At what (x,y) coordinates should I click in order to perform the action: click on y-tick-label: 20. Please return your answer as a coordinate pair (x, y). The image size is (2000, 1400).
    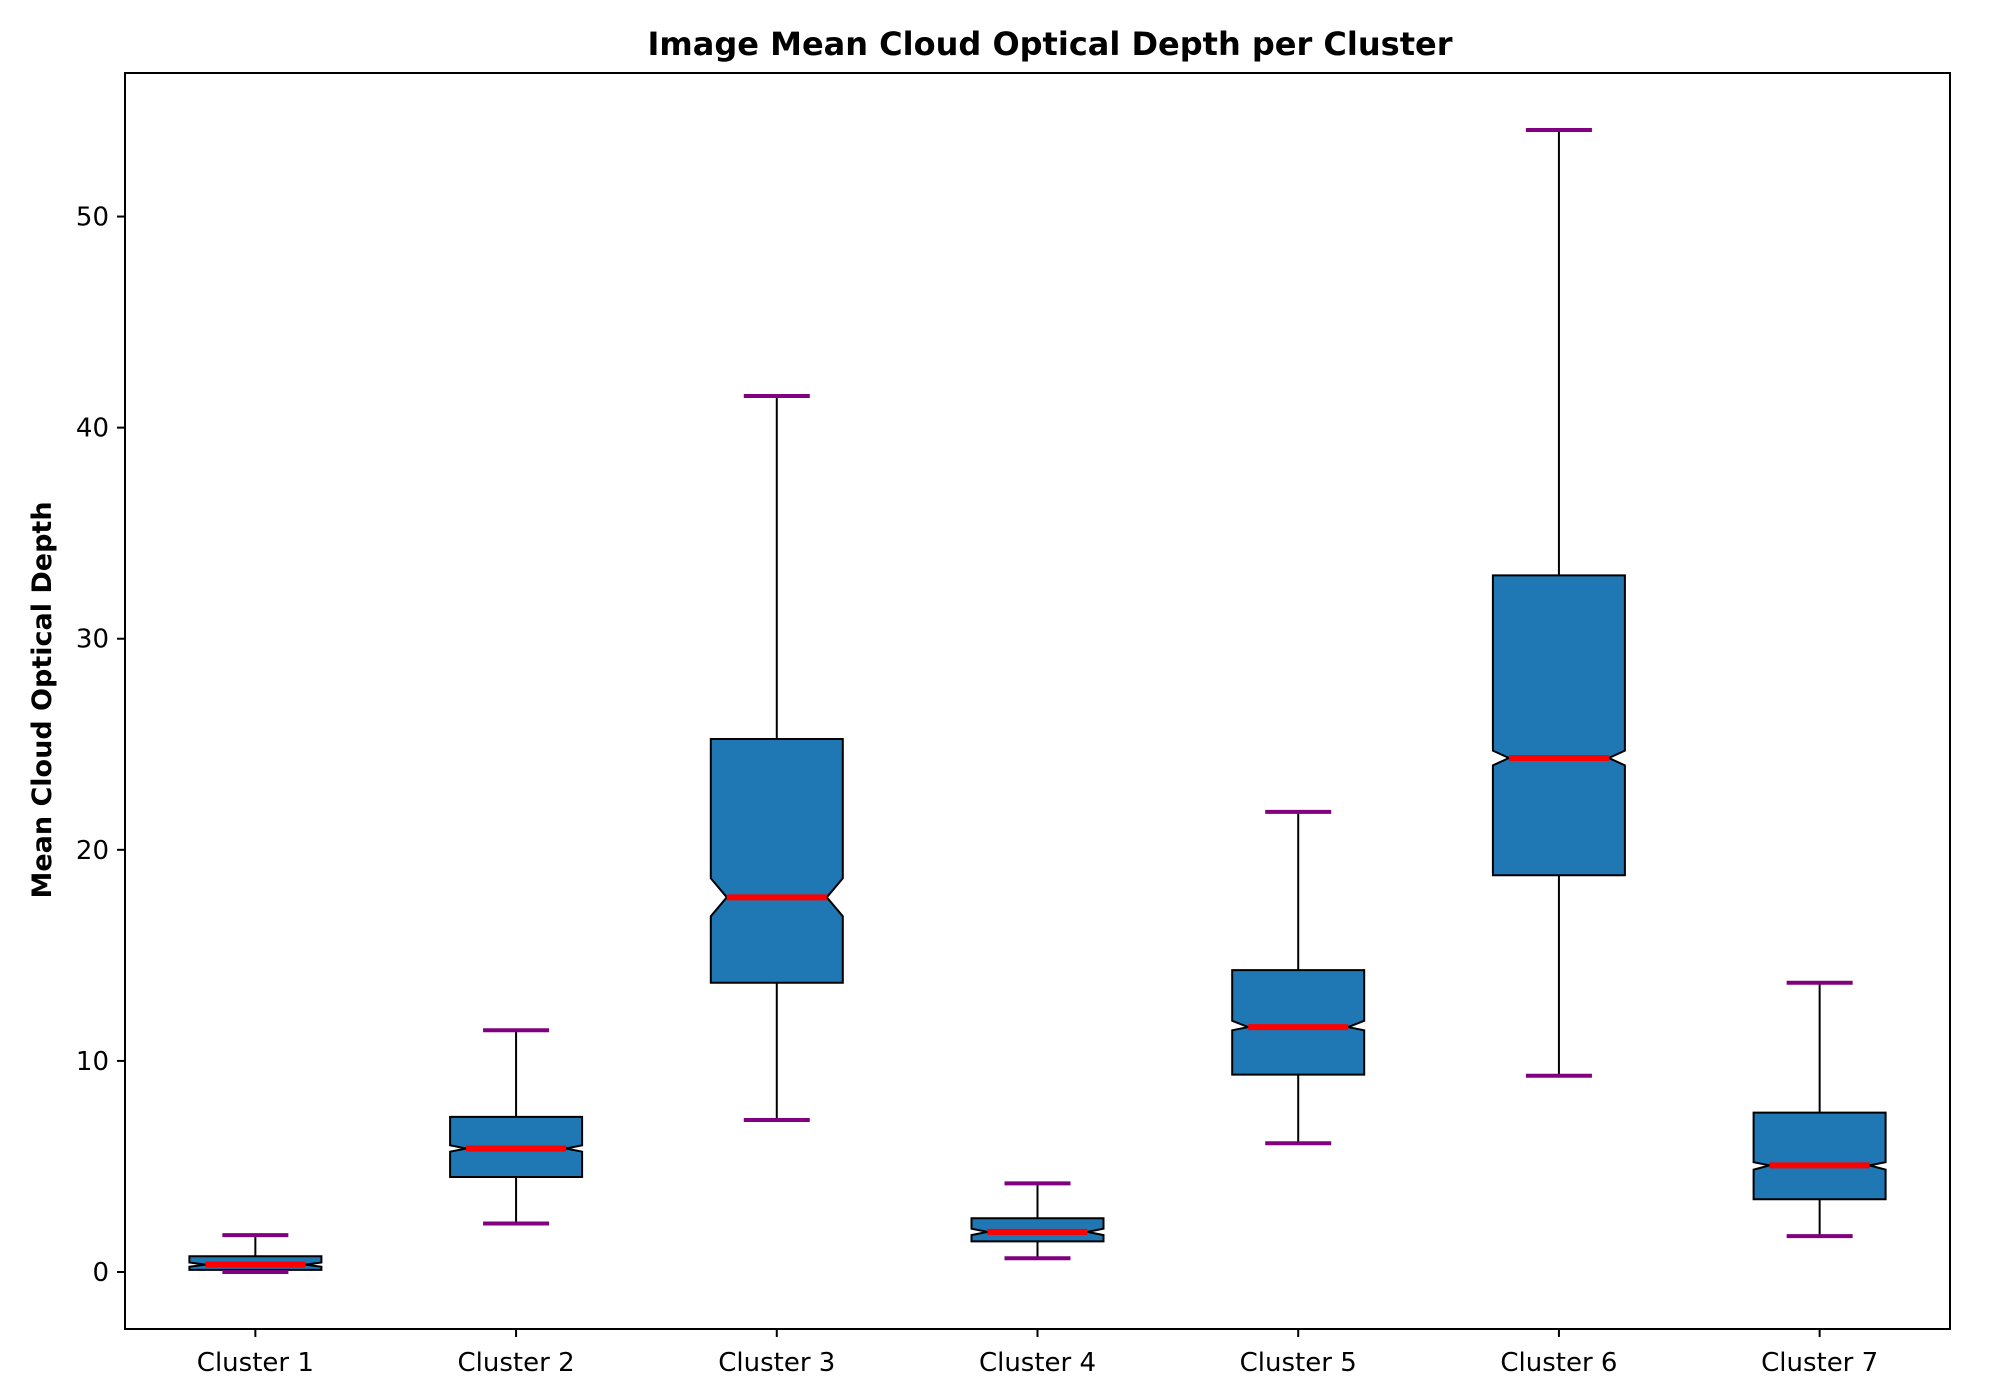
    Looking at the image, I should click on (92, 851).